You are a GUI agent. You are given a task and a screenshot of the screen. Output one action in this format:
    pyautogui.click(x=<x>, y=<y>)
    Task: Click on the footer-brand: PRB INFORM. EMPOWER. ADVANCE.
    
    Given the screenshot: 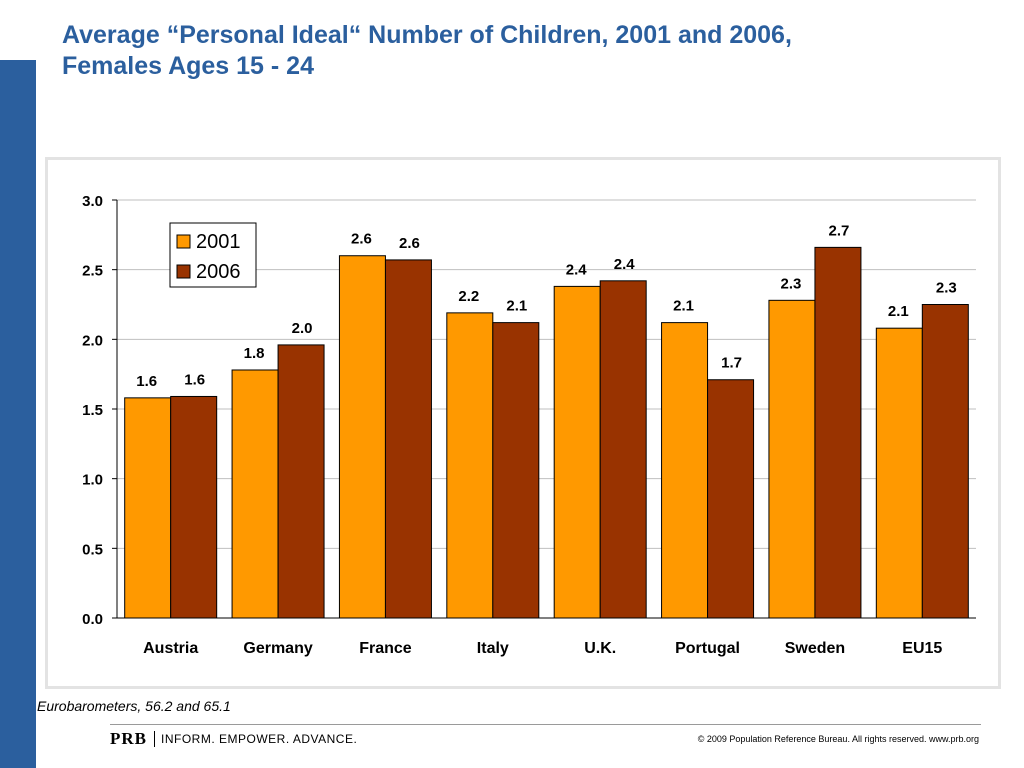 What is the action you would take?
    pyautogui.click(x=233, y=739)
    